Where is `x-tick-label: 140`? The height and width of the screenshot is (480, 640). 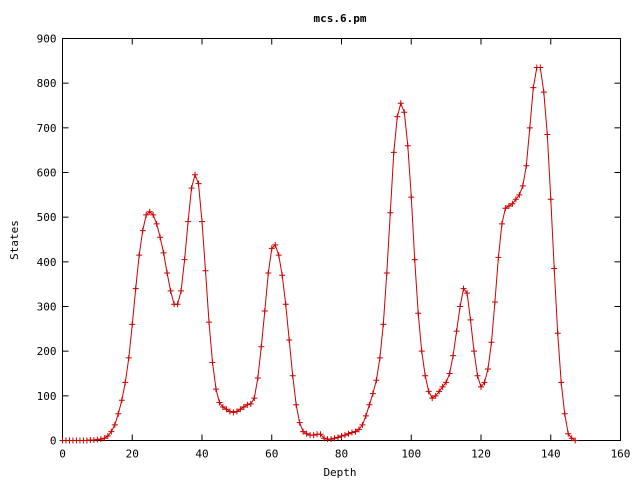 x-tick-label: 140 is located at coordinates (551, 454).